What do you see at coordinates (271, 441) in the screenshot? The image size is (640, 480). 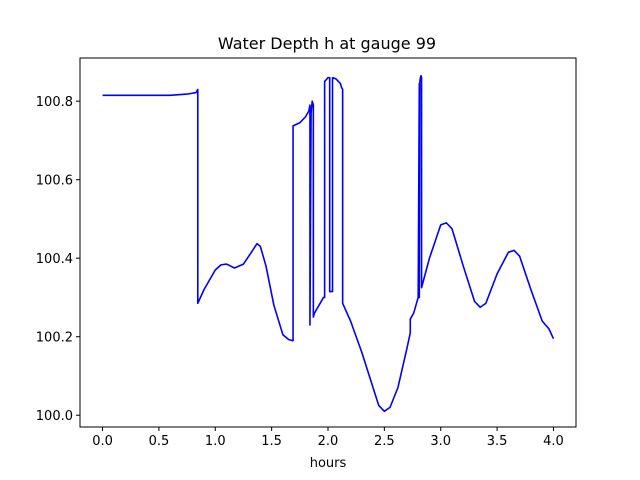 I see `x-tick-label: 1.5` at bounding box center [271, 441].